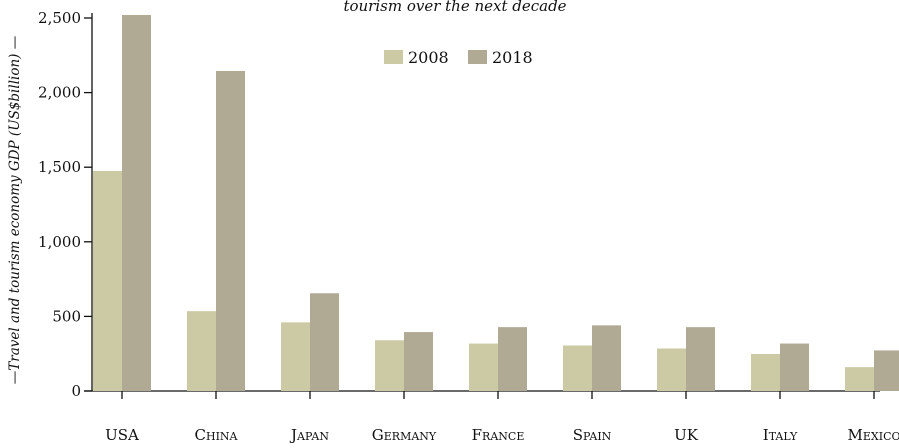 The width and height of the screenshot is (899, 448). What do you see at coordinates (201, 351) in the screenshot?
I see `bar-2008-china` at bounding box center [201, 351].